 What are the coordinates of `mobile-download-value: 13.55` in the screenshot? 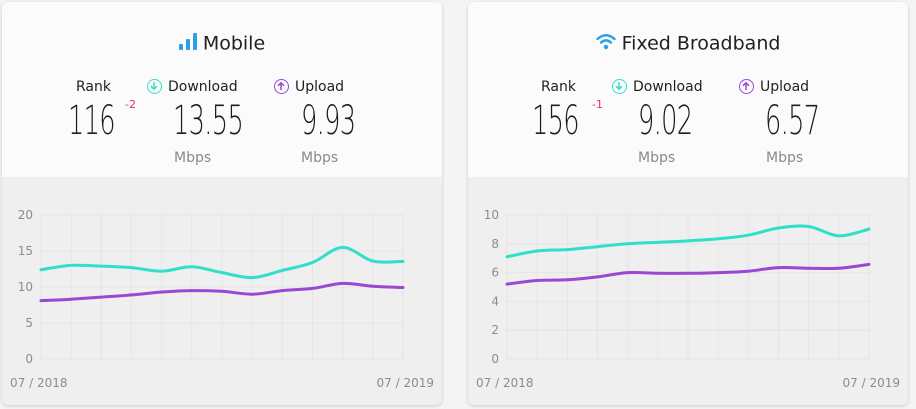 It's located at (208, 121).